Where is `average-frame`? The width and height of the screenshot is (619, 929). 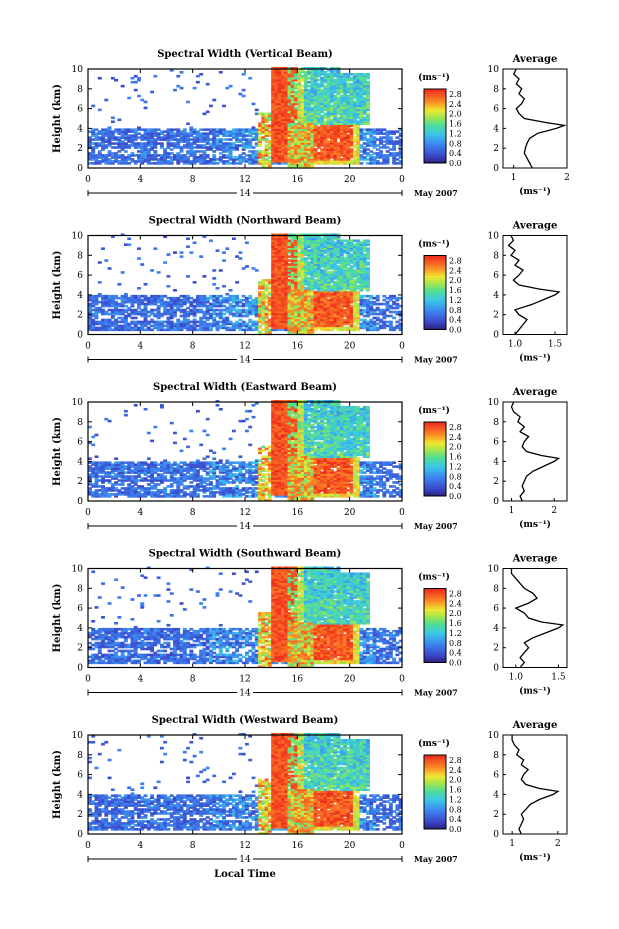
average-frame is located at coordinates (535, 285).